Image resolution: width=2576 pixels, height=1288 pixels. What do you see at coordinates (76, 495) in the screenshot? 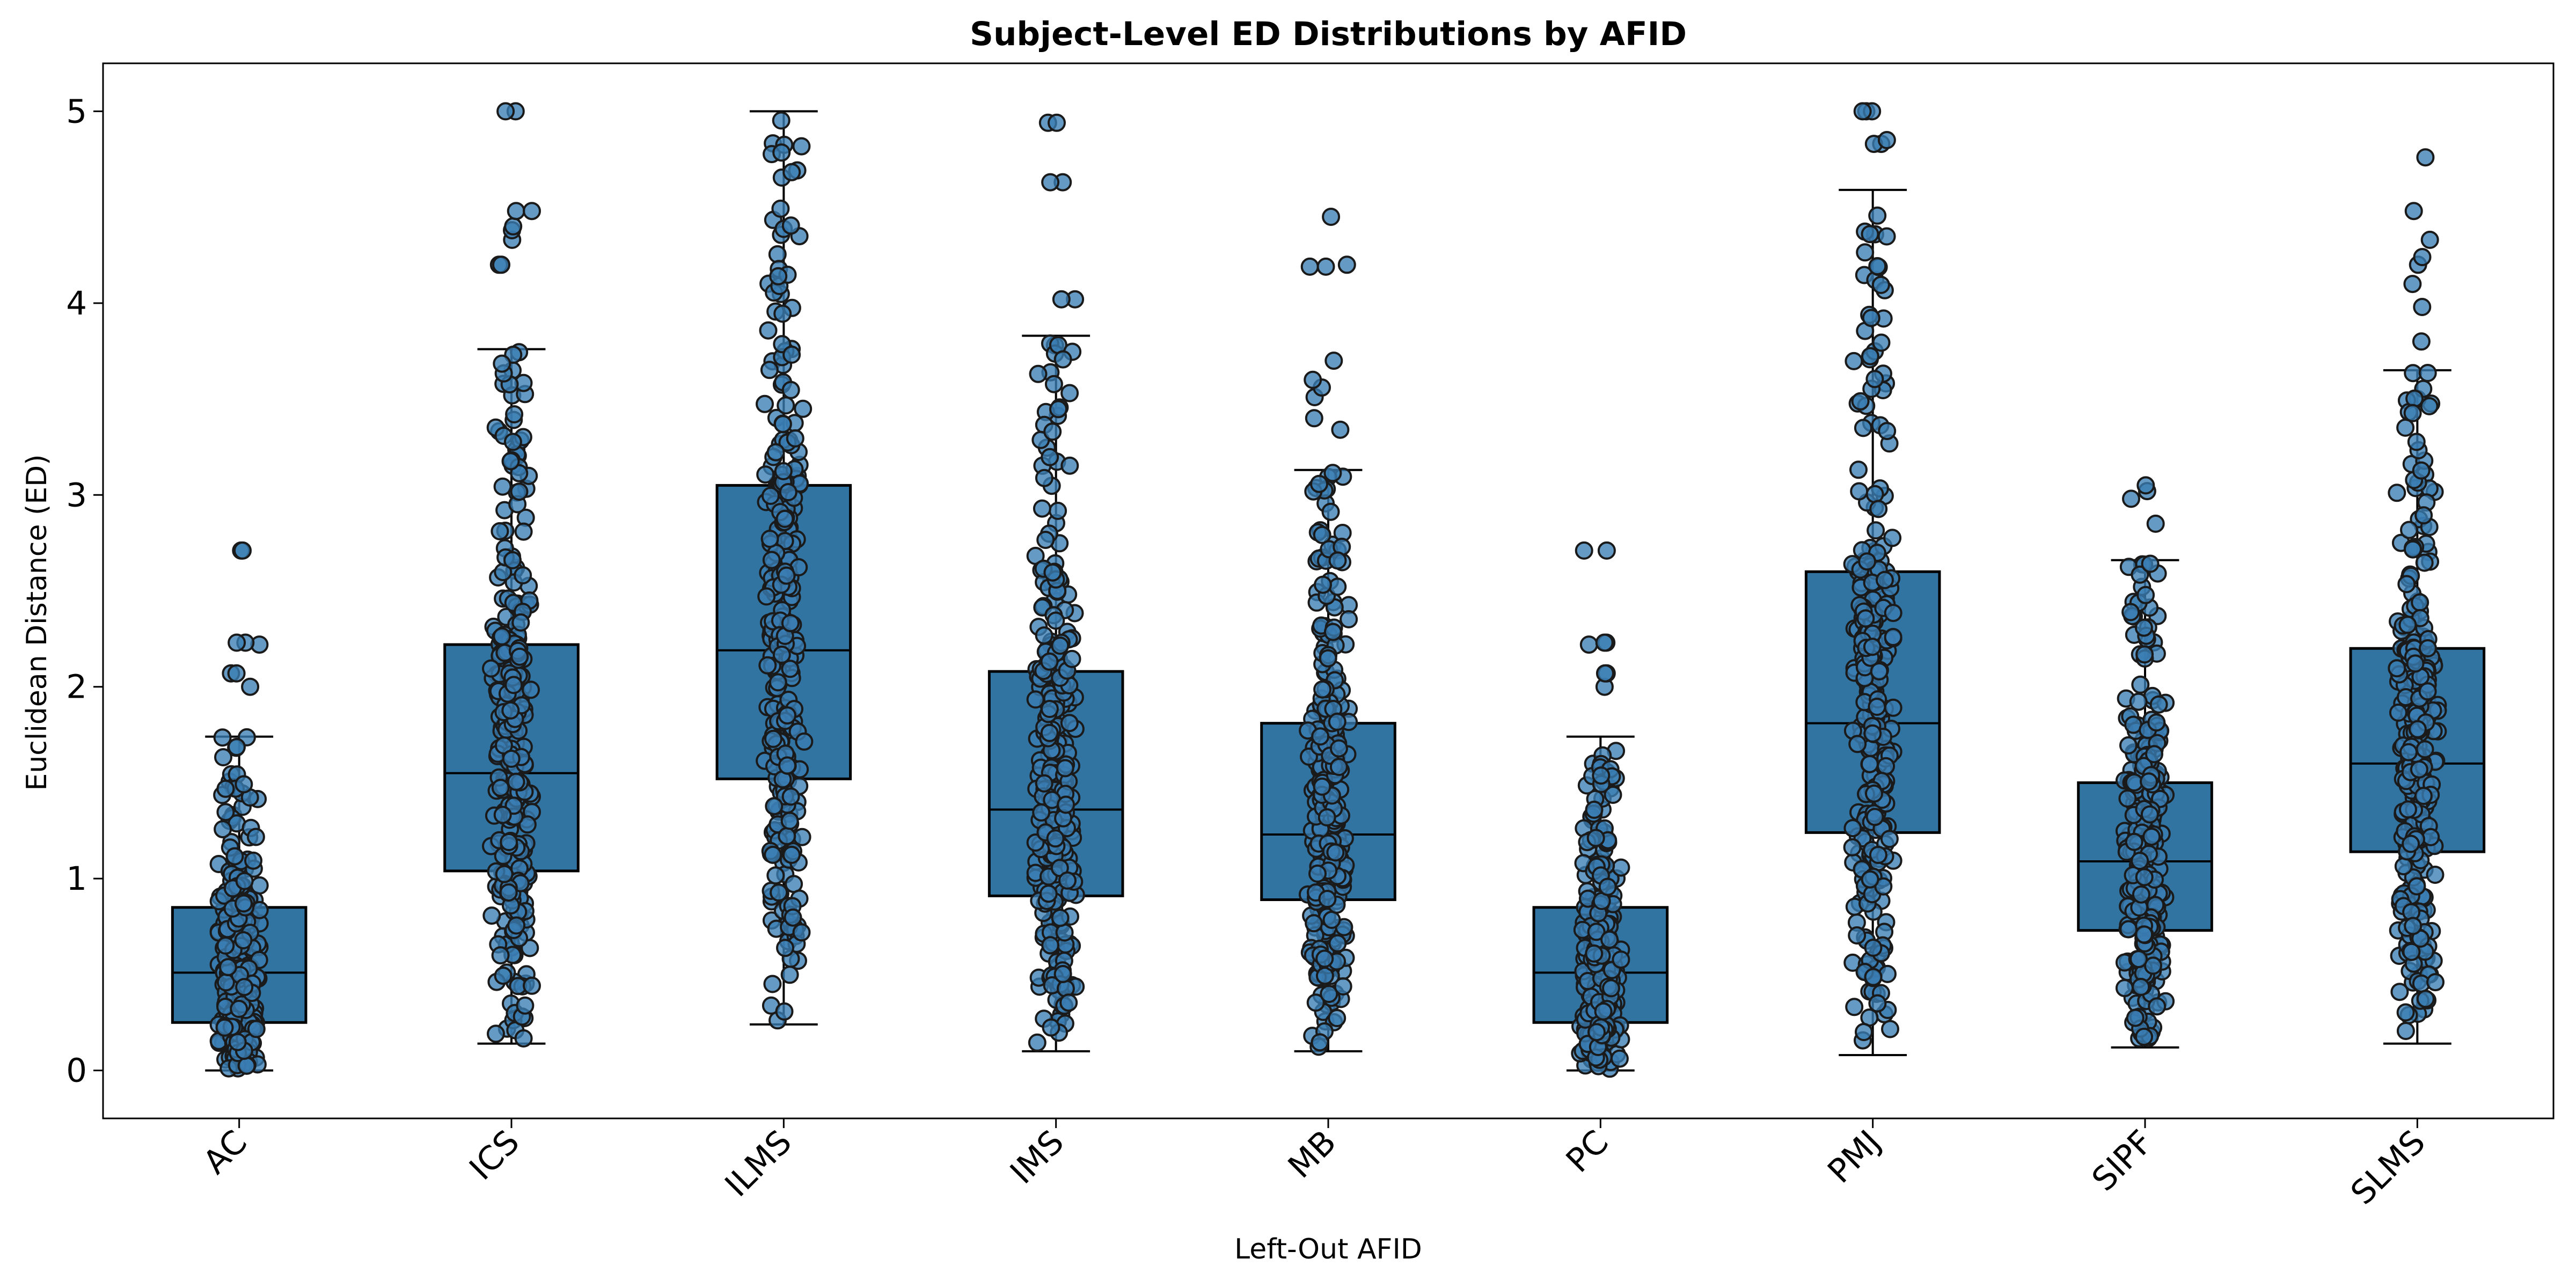
I see `y-tick-label: 3` at bounding box center [76, 495].